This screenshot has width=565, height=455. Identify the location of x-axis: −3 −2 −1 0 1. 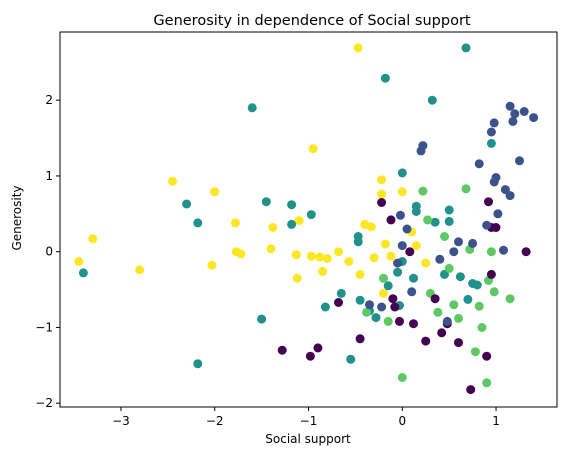
(306, 417).